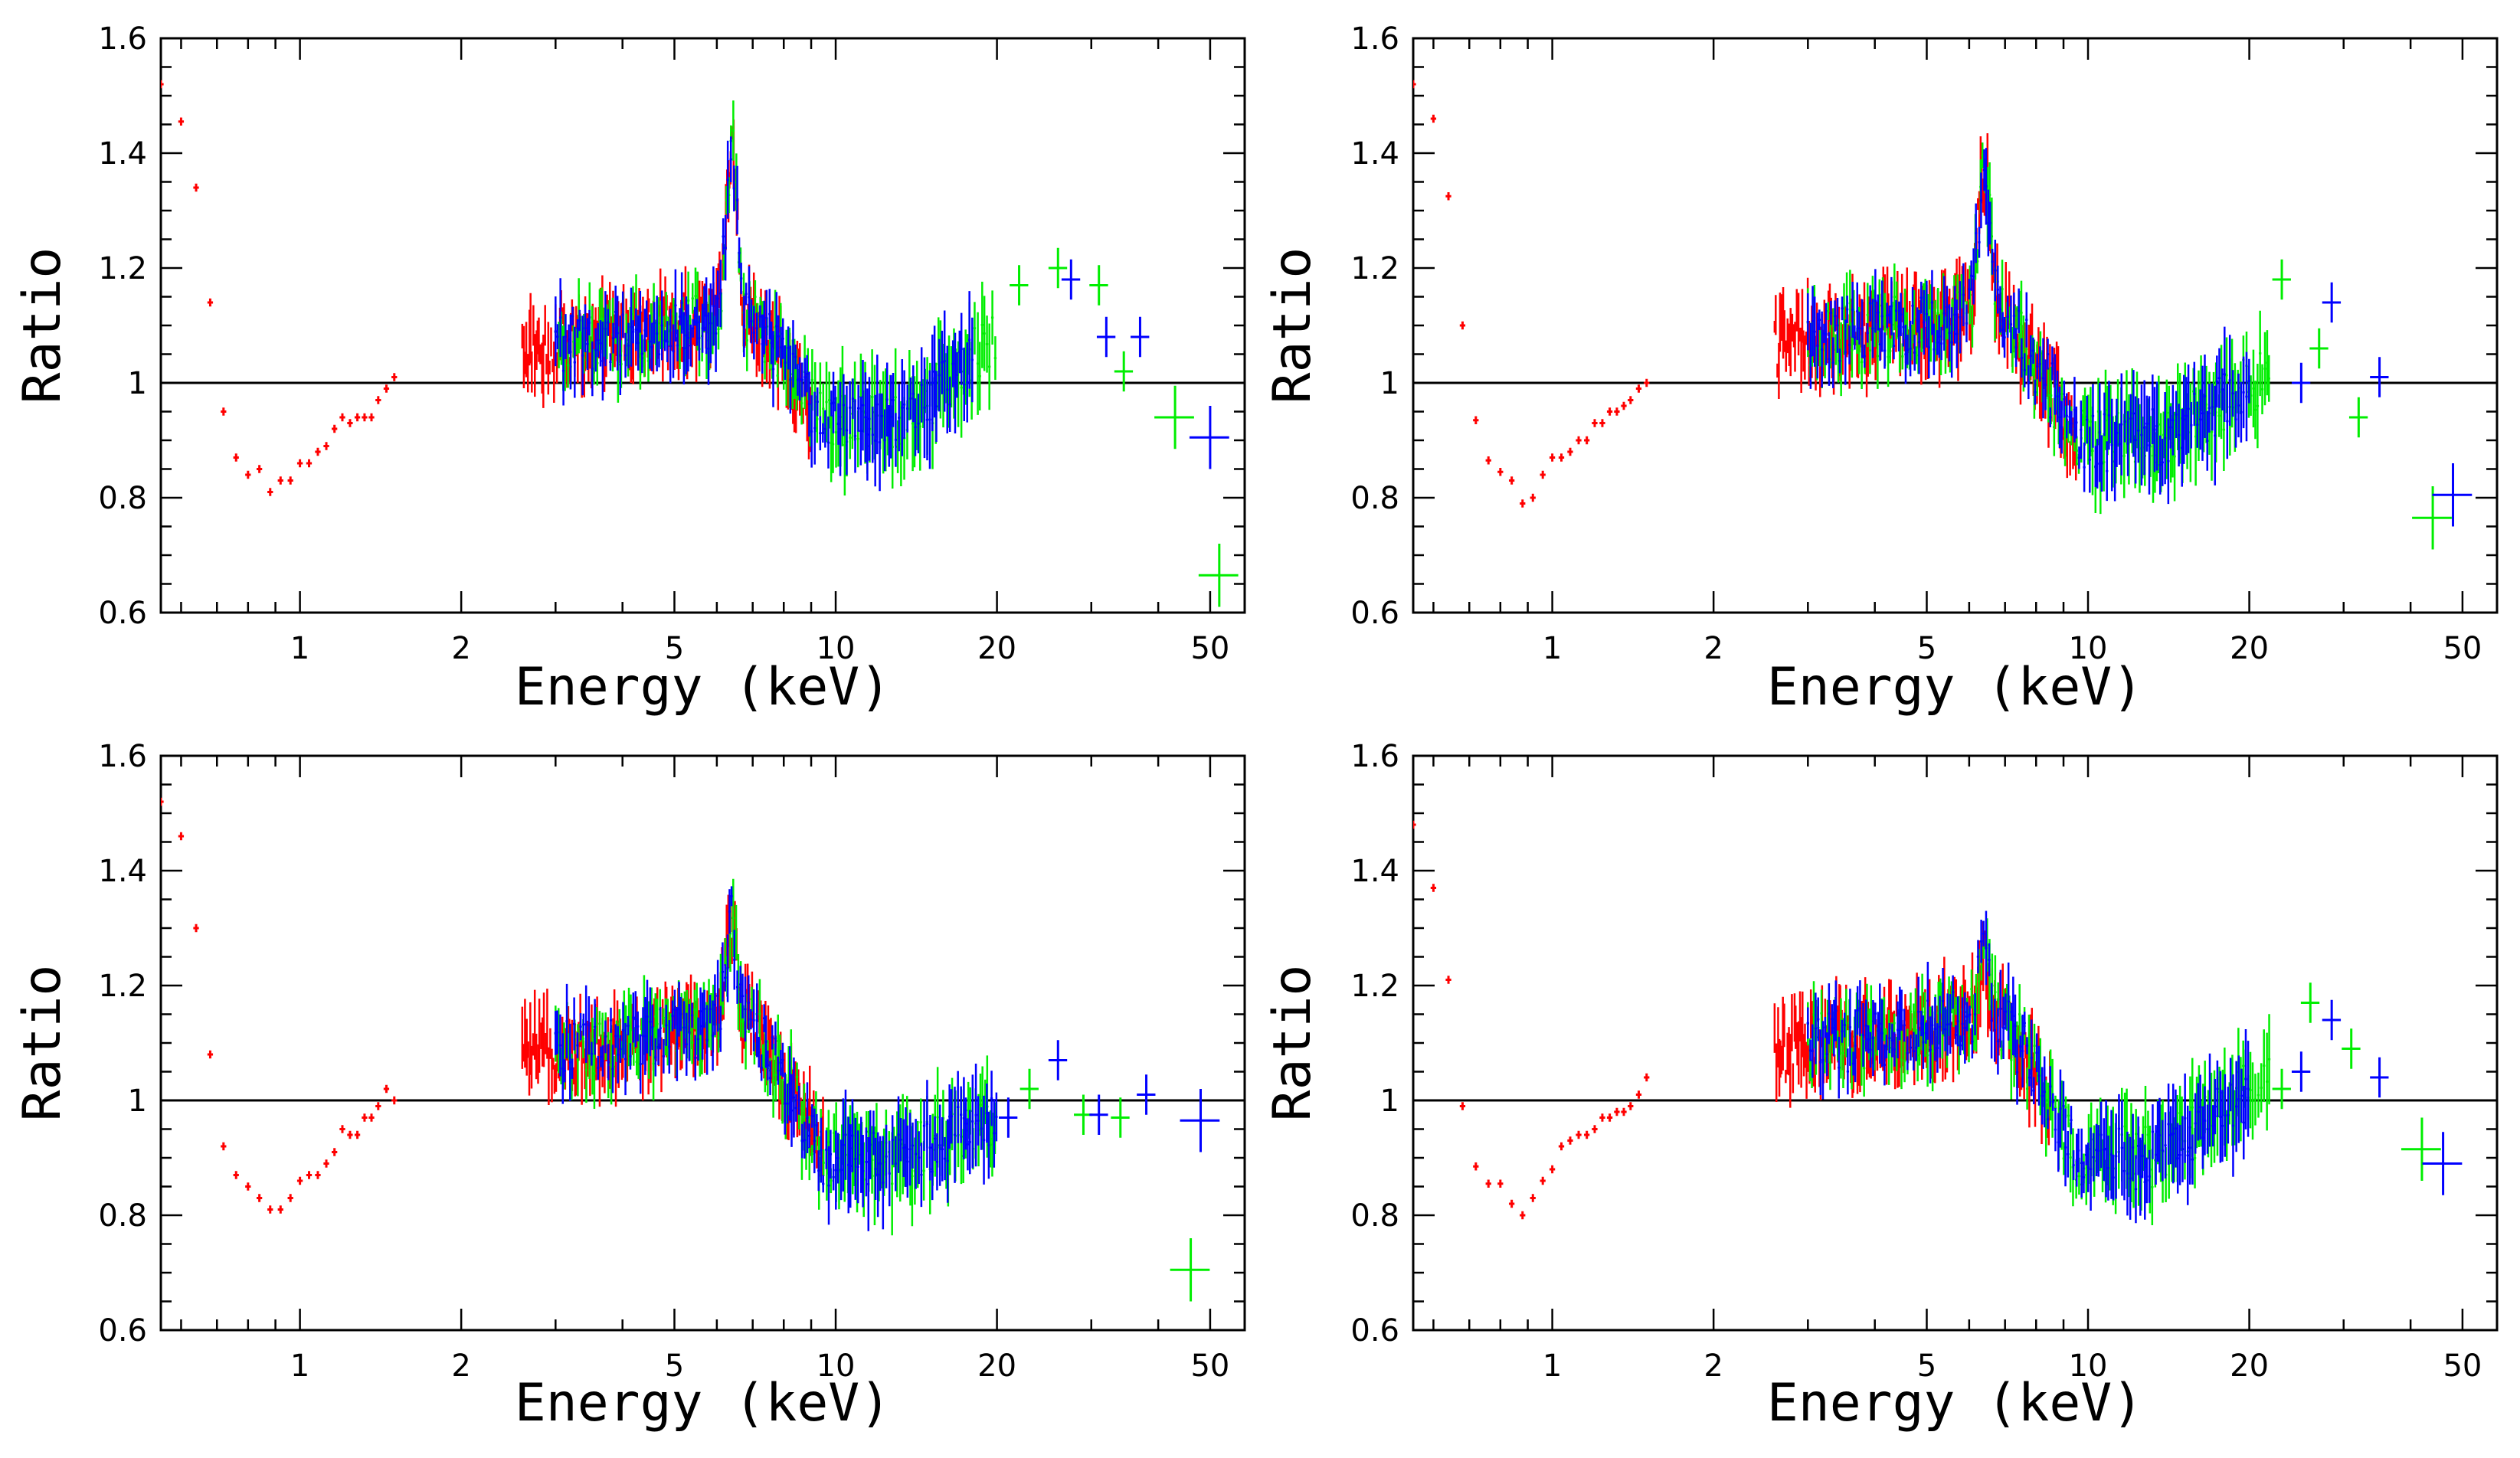 The width and height of the screenshot is (2520, 1458). Describe the element at coordinates (2319, 348) in the screenshot. I see `green-hi-point` at that location.